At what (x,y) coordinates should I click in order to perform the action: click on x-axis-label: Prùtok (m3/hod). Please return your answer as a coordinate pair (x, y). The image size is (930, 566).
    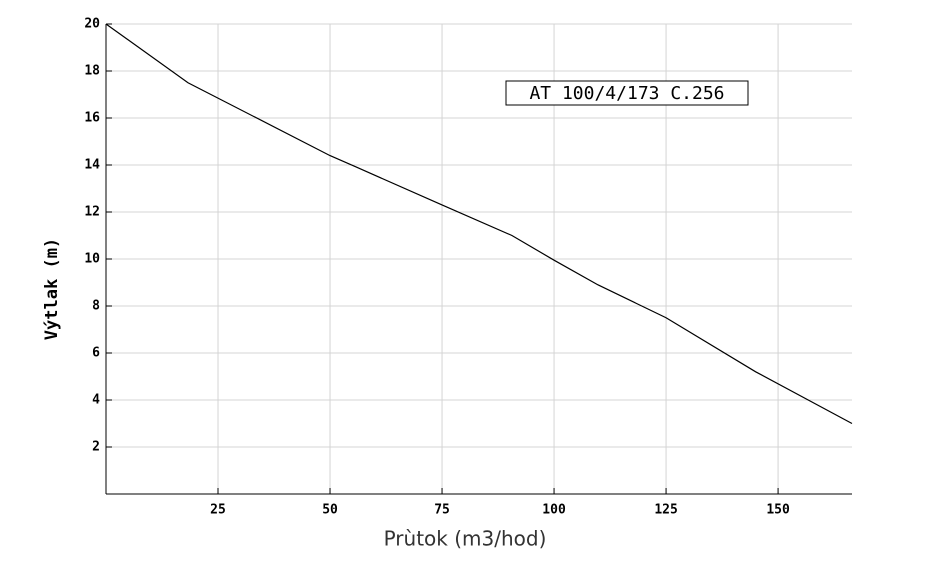
    Looking at the image, I should click on (465, 539).